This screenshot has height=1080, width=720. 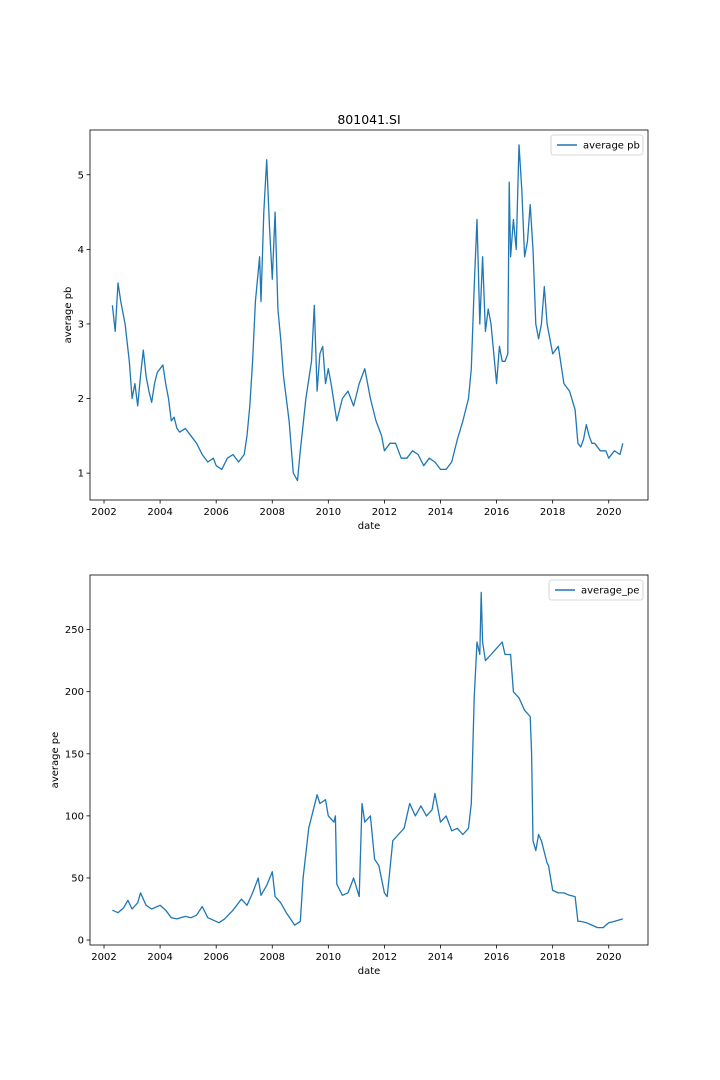 What do you see at coordinates (74, 692) in the screenshot?
I see `pe-y-tick-label: 200` at bounding box center [74, 692].